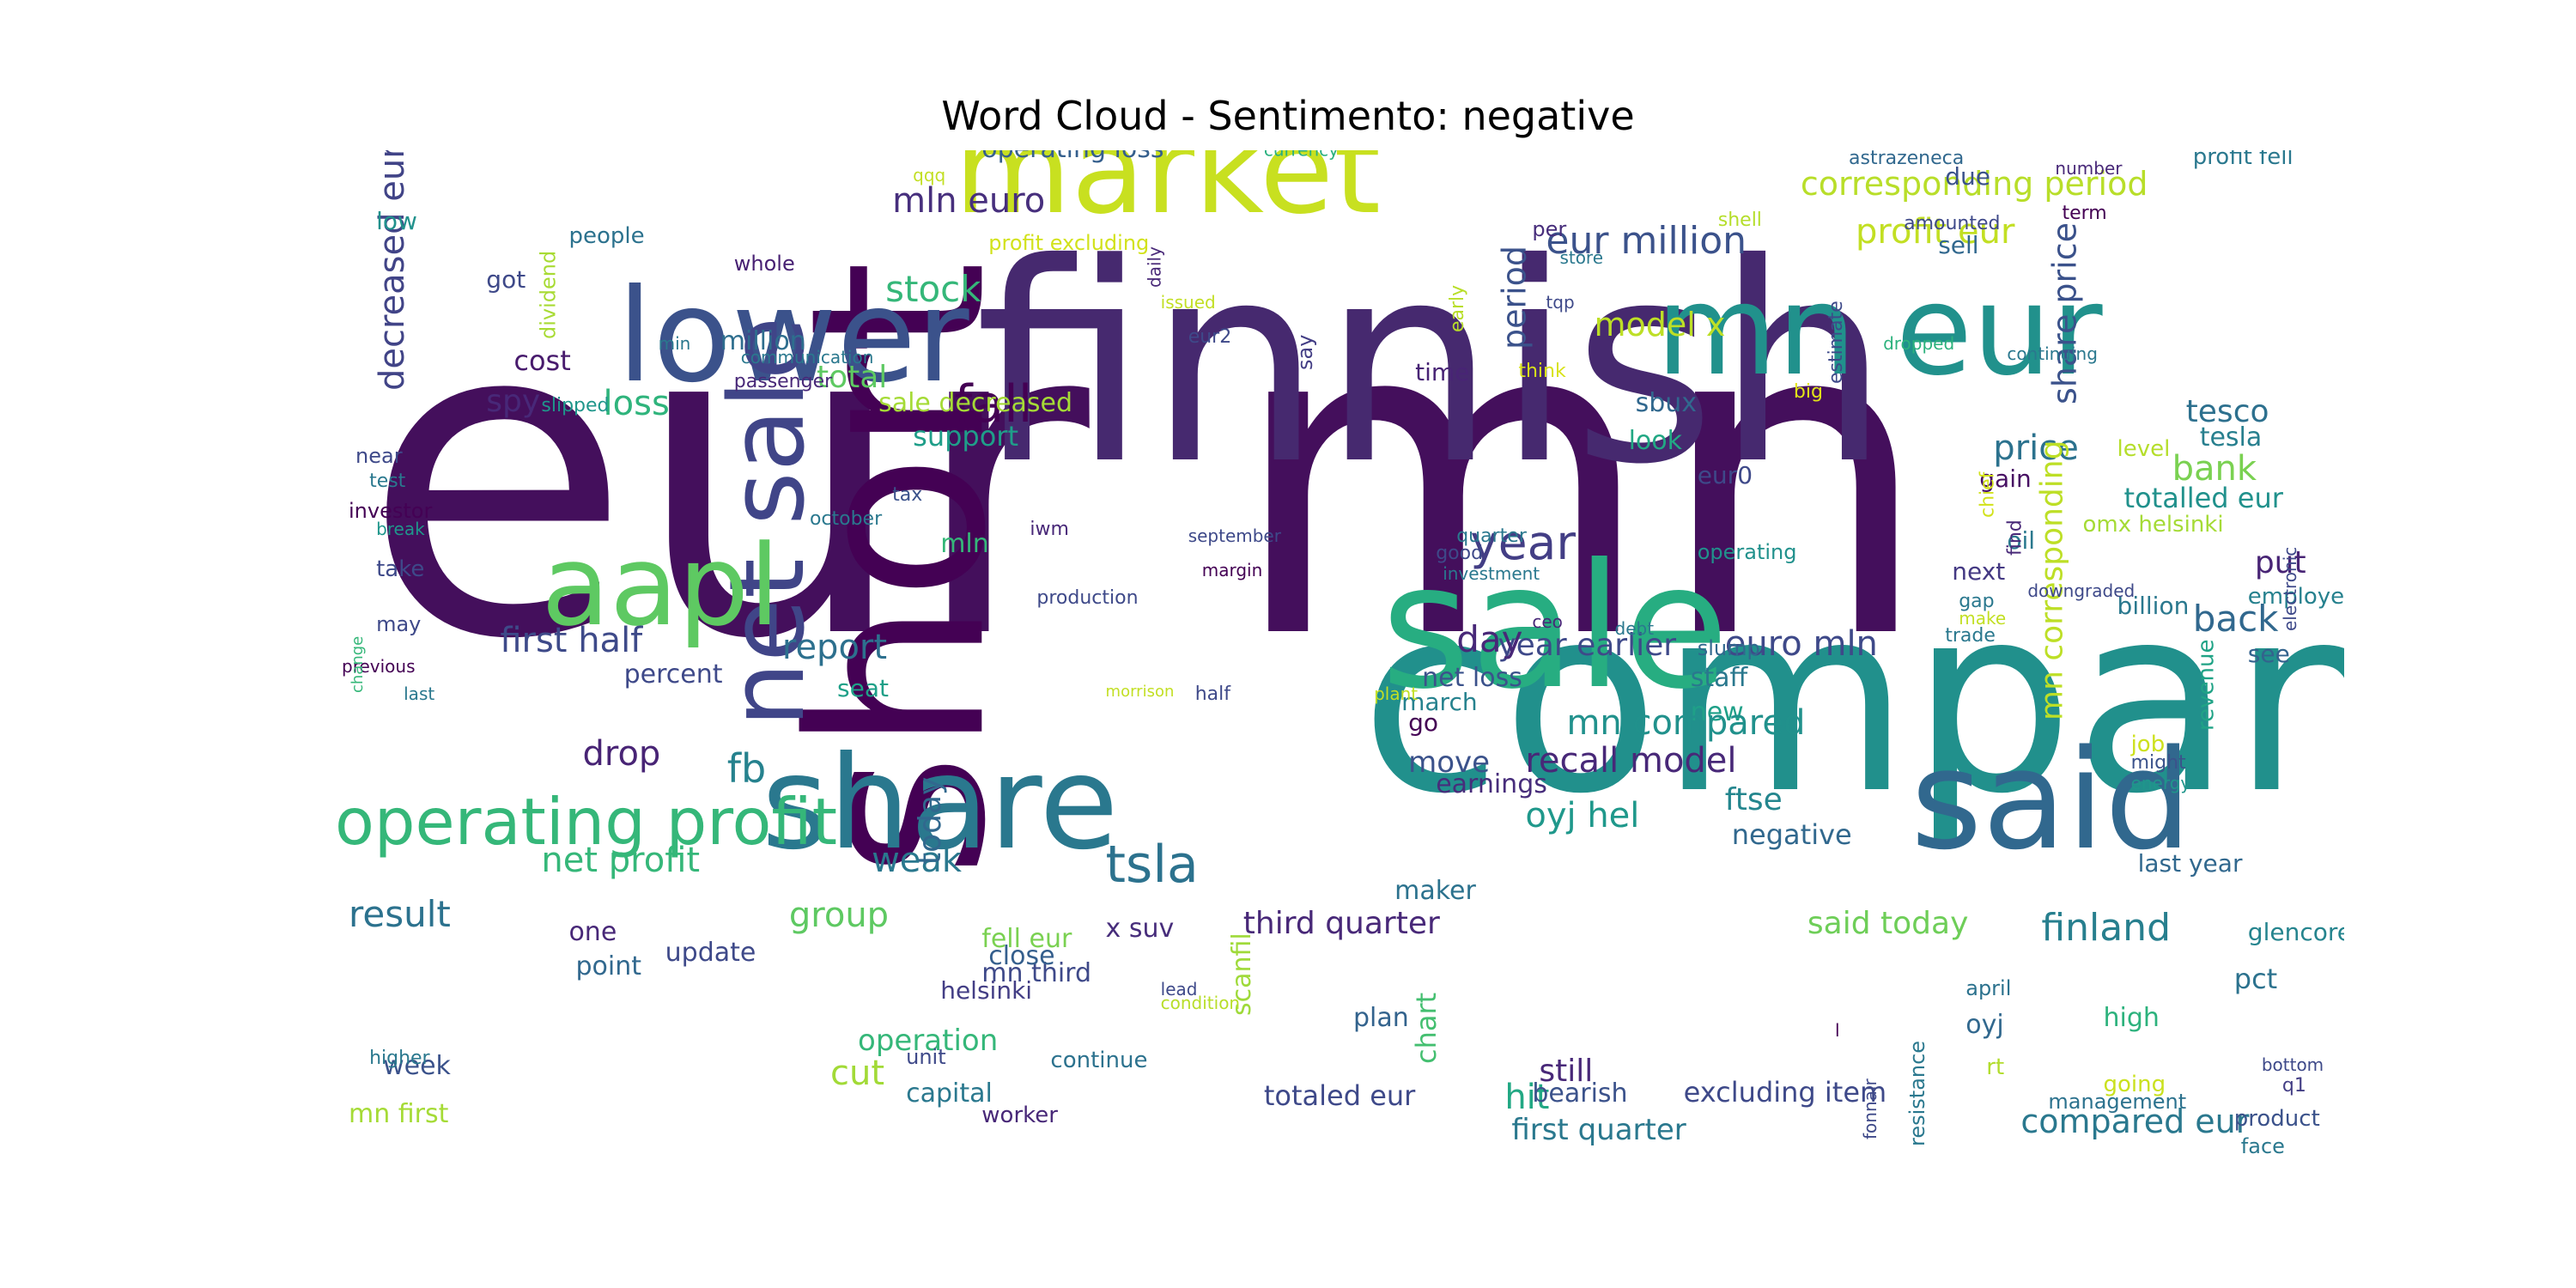 This screenshot has width=2576, height=1288. What do you see at coordinates (2294, 1086) in the screenshot?
I see `word-q1: q1` at bounding box center [2294, 1086].